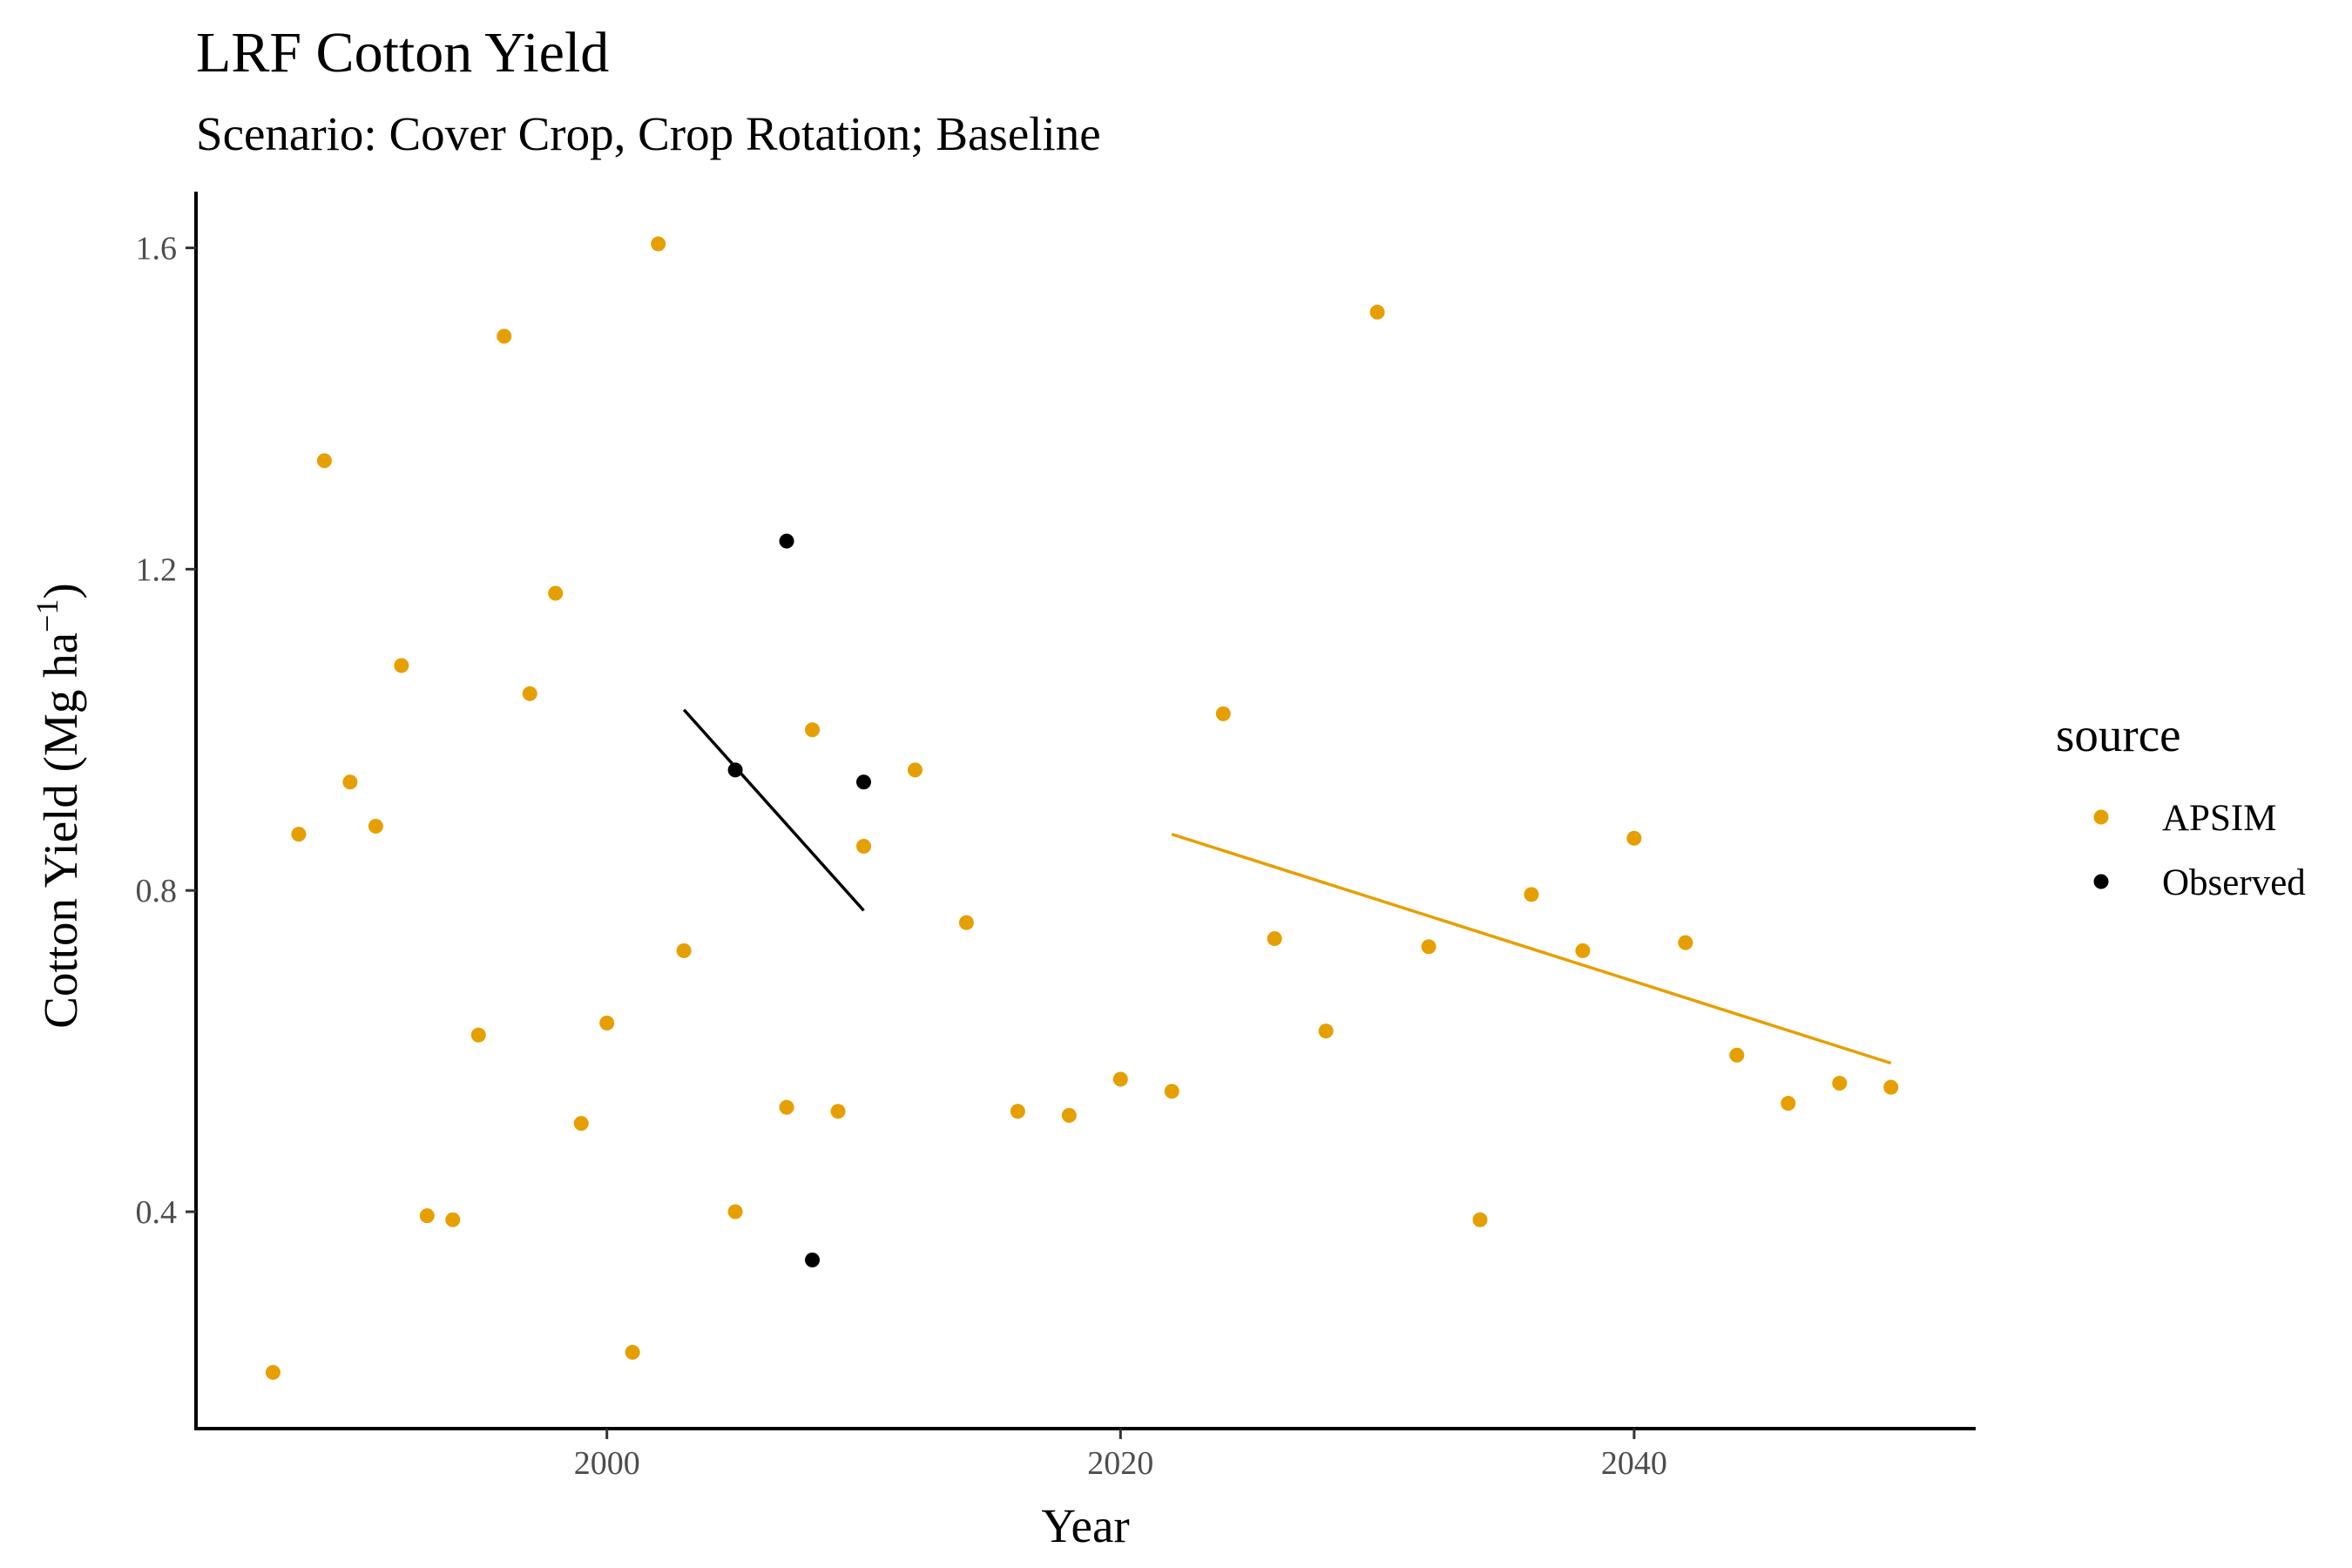 This screenshot has height=1568, width=2352. I want to click on legend-key-apsim, so click(2101, 817).